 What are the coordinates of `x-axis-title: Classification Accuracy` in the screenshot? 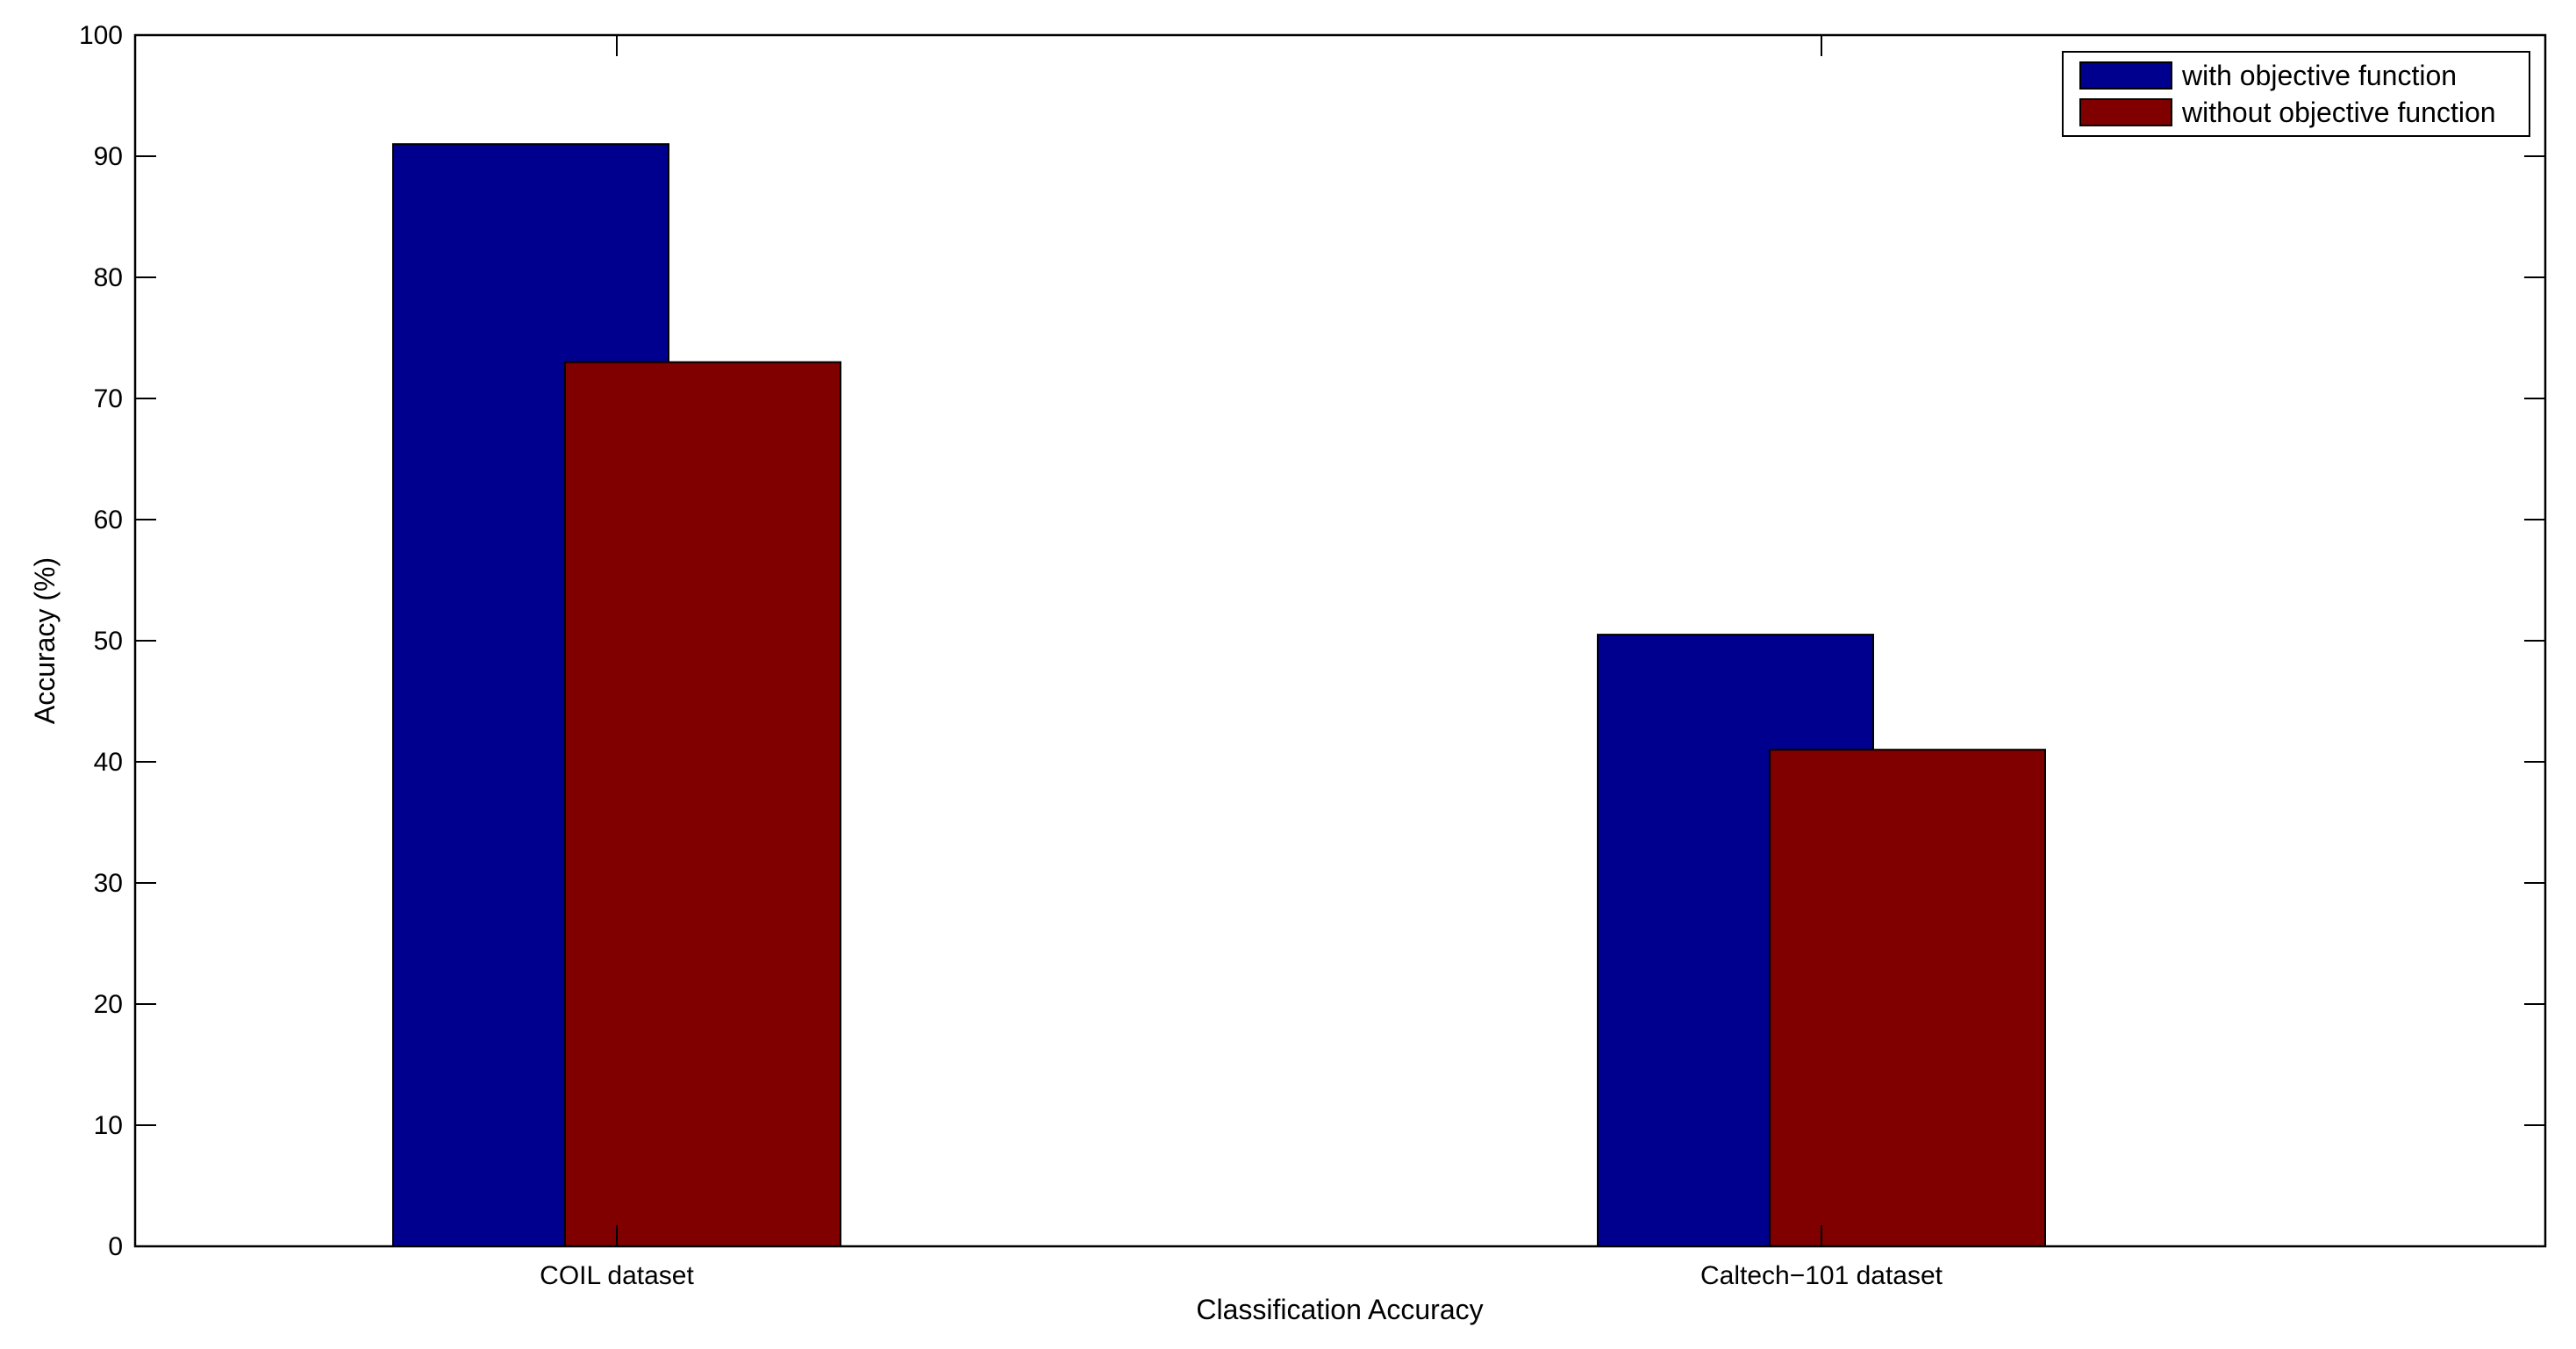 It's located at (1339, 1309).